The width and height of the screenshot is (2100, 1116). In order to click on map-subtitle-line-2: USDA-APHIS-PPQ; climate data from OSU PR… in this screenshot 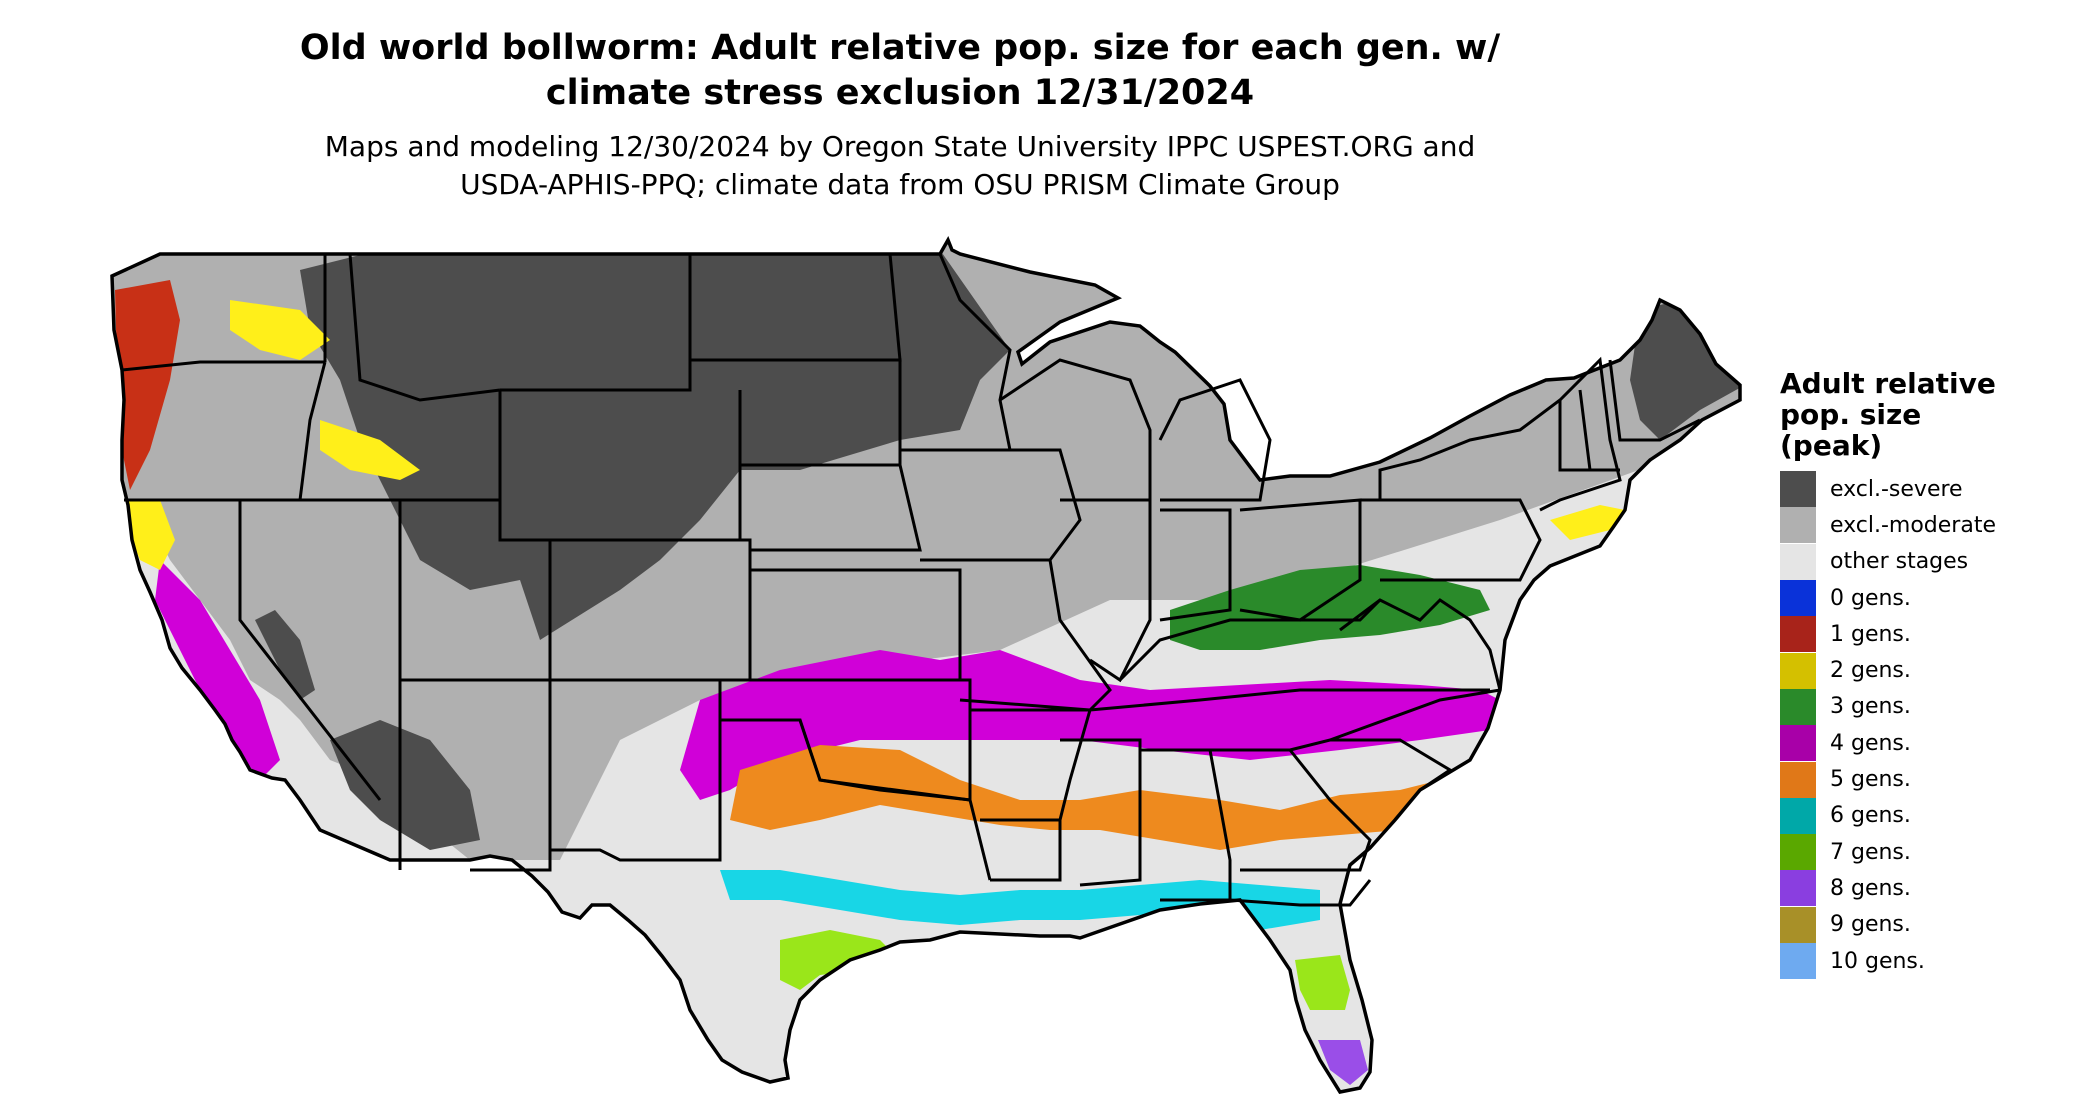, I will do `click(900, 184)`.